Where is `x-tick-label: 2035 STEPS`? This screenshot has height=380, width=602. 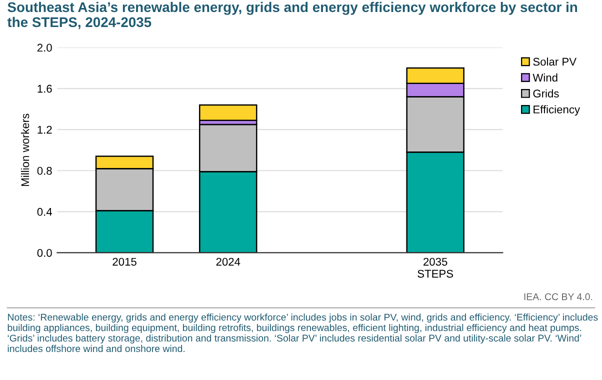 x-tick-label: 2035 STEPS is located at coordinates (436, 268).